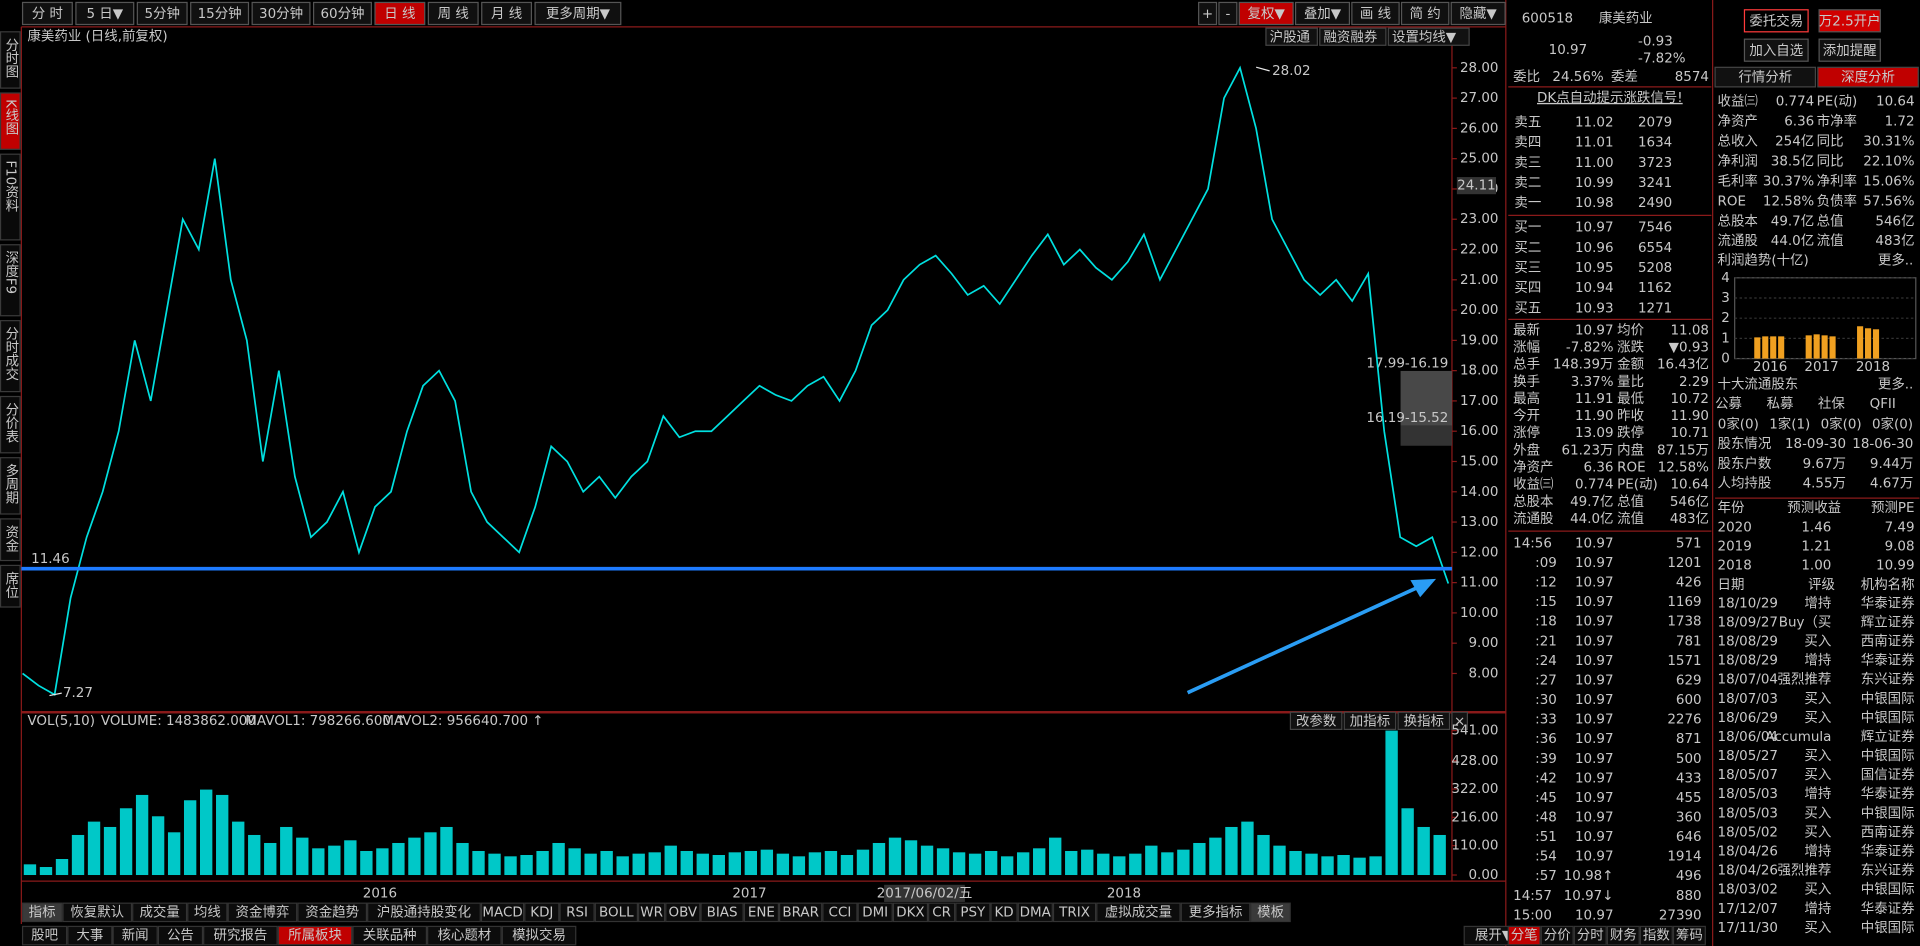  What do you see at coordinates (1594, 416) in the screenshot?
I see `stat-value: 11.90` at bounding box center [1594, 416].